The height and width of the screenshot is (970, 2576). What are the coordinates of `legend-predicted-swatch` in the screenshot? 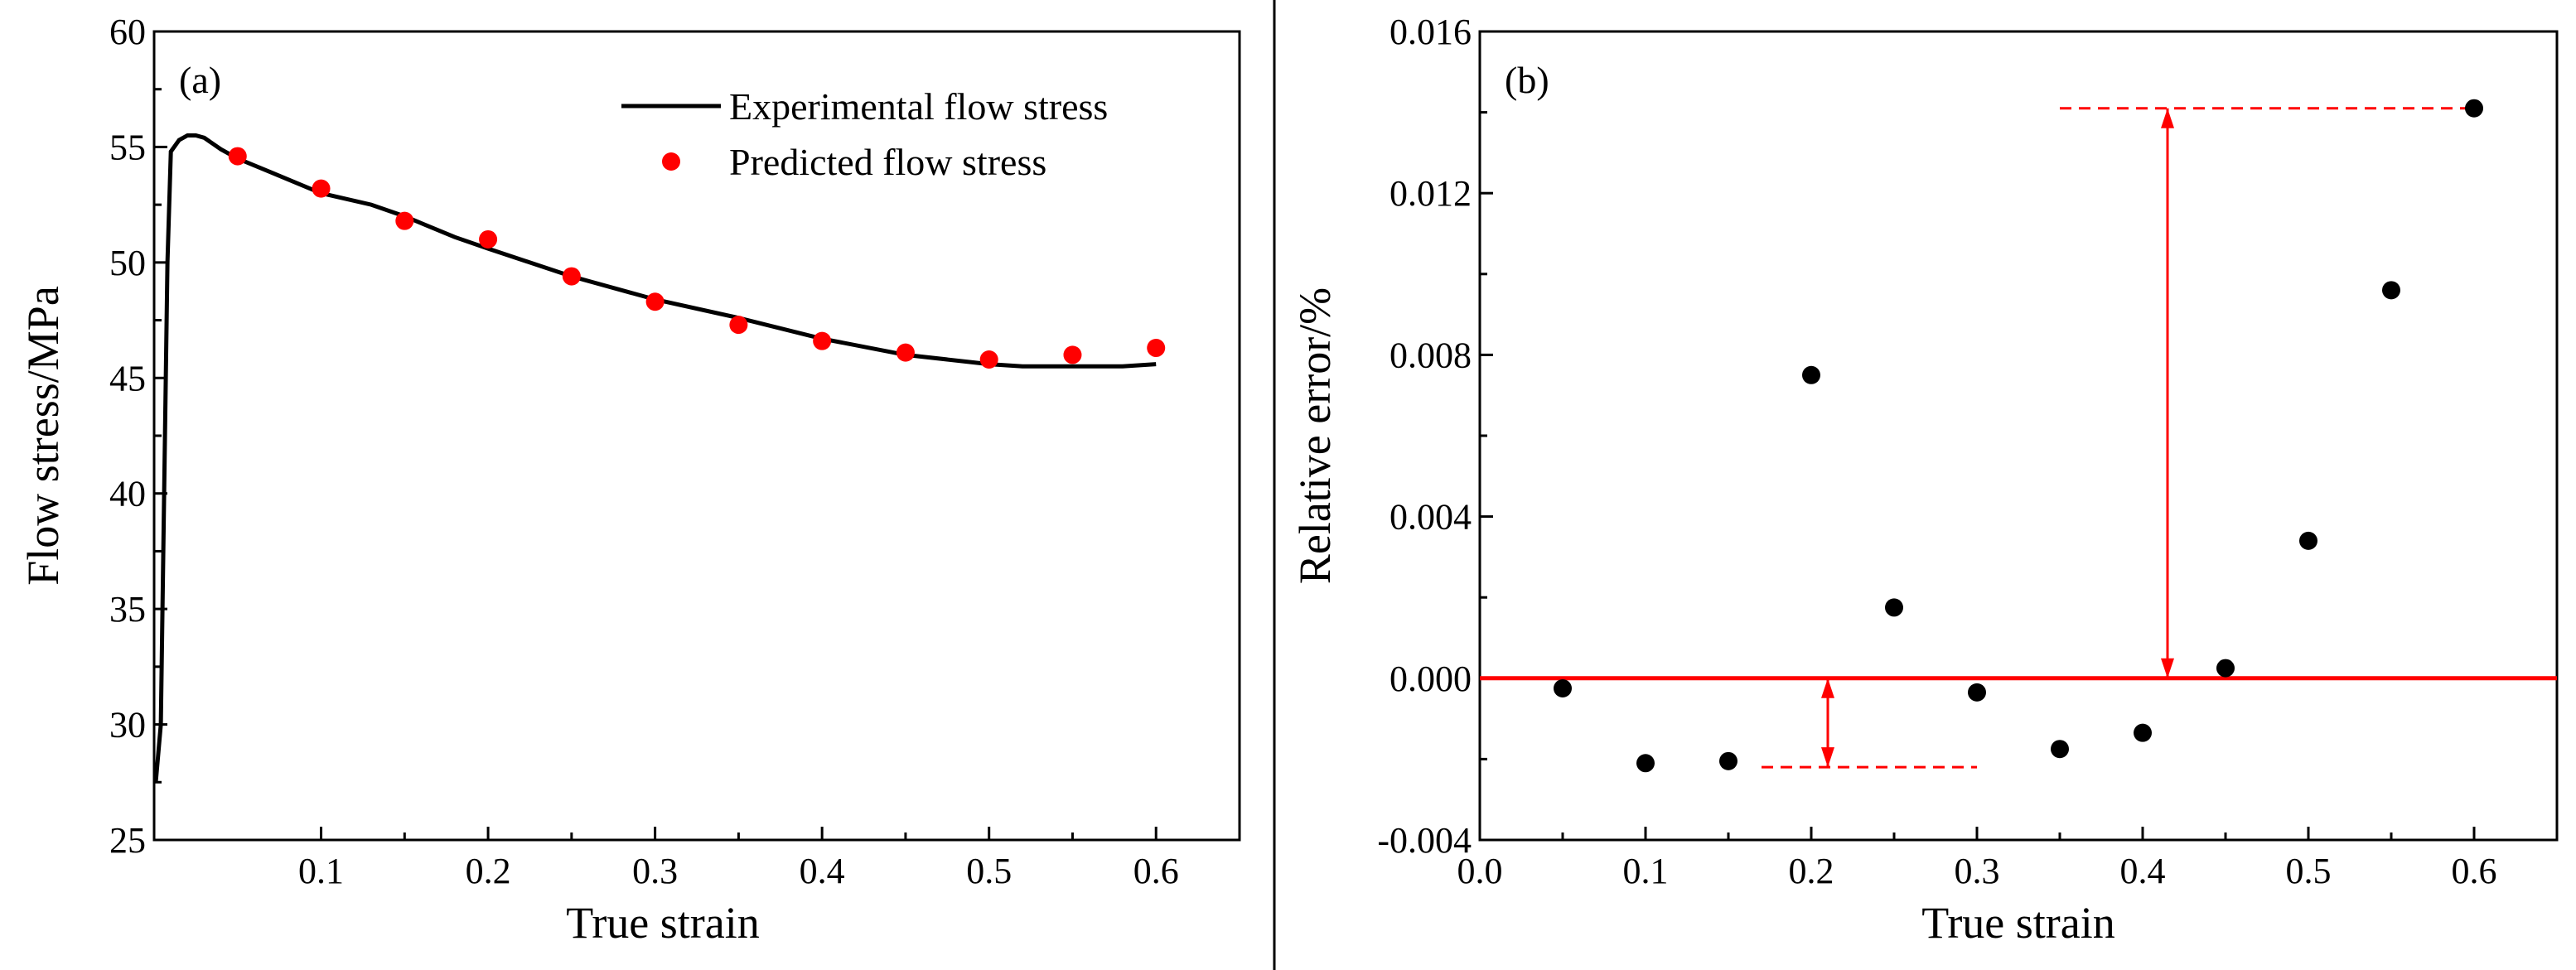 It's located at (671, 161).